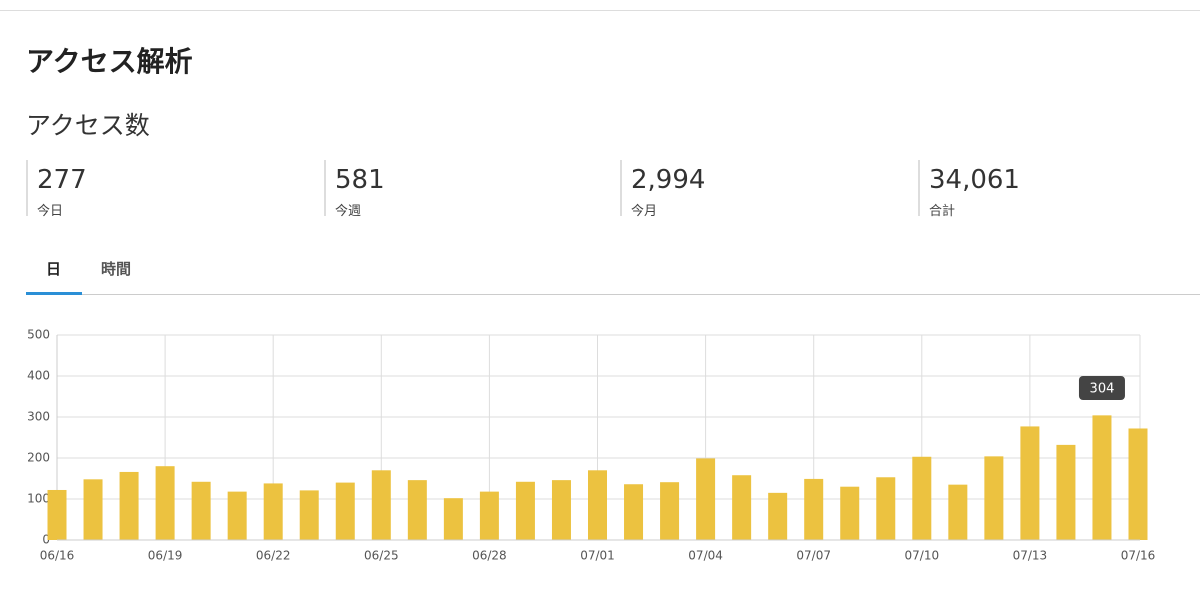  Describe the element at coordinates (381, 556) in the screenshot. I see `x-tick-label: 06/25` at that location.